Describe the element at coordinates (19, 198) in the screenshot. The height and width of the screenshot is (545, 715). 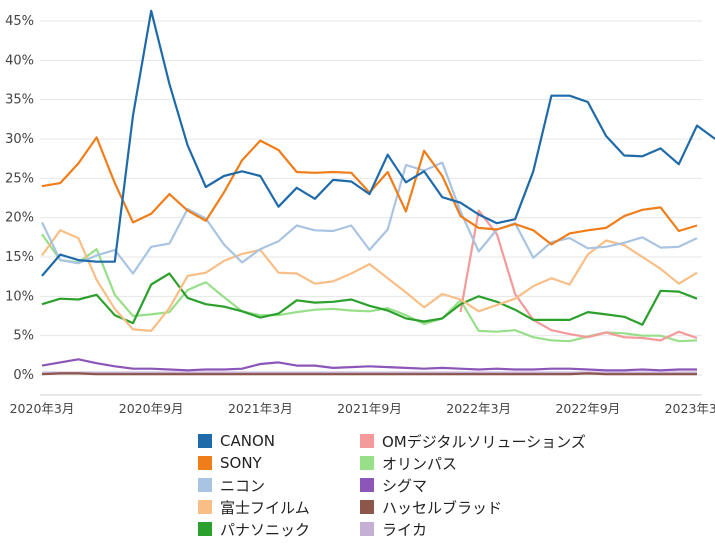
I see `y-axis-ticks: 0% 5% 10% 15% 20% 25% 30% 35% 40% 45%` at that location.